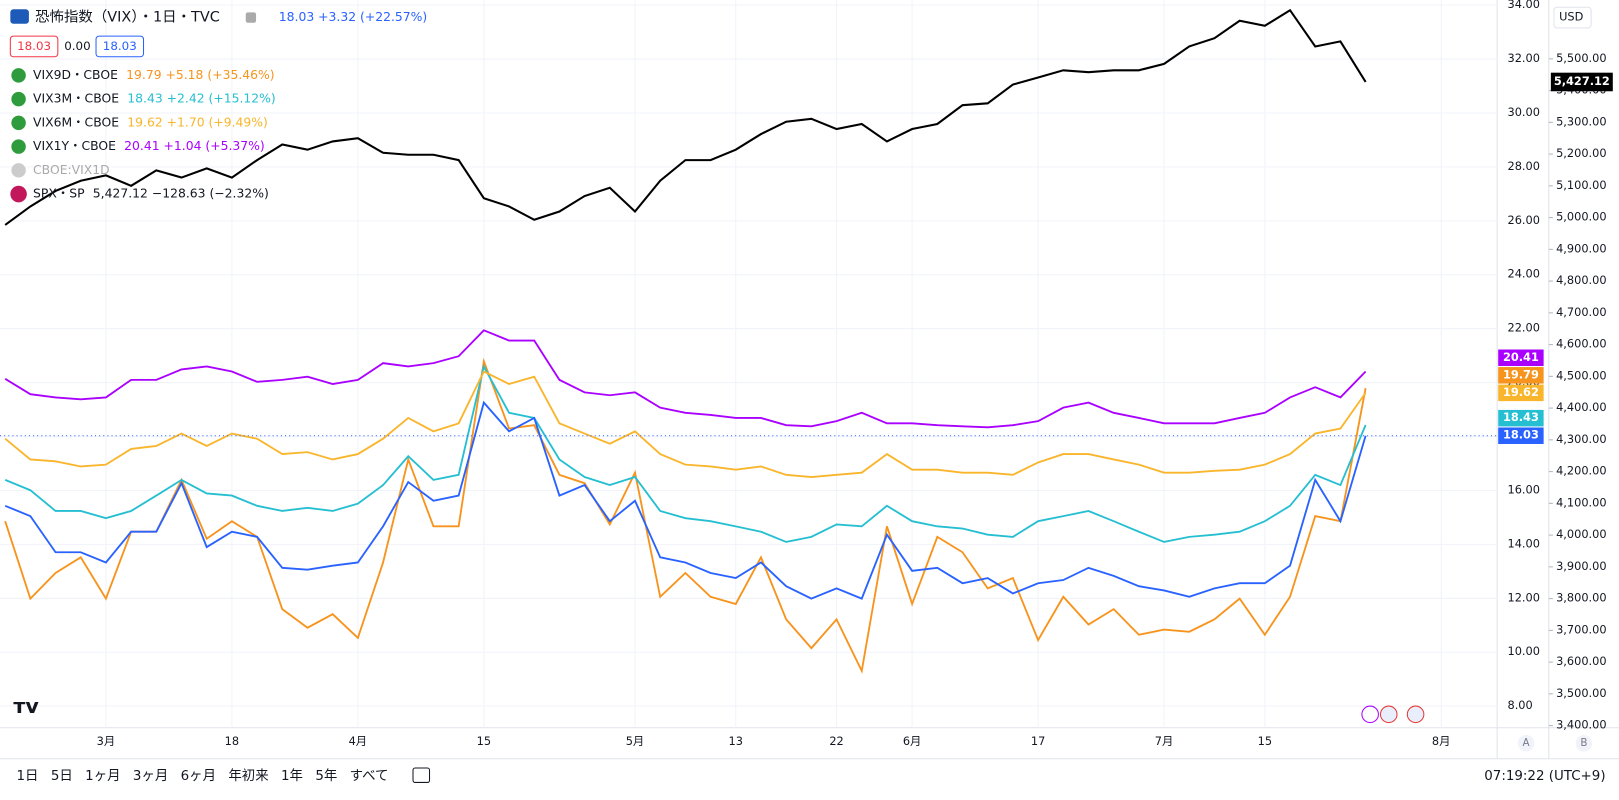 Image resolution: width=1619 pixels, height=800 pixels. What do you see at coordinates (181, 194) in the screenshot?
I see `legend-quote: 5,427.12 −128.63 (−2.32%)` at bounding box center [181, 194].